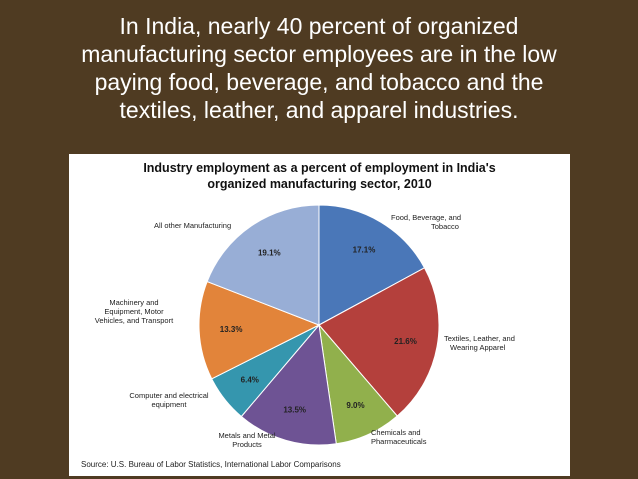 The image size is (638, 479). Describe the element at coordinates (169, 404) in the screenshot. I see `slice-category-line: equipment` at that location.